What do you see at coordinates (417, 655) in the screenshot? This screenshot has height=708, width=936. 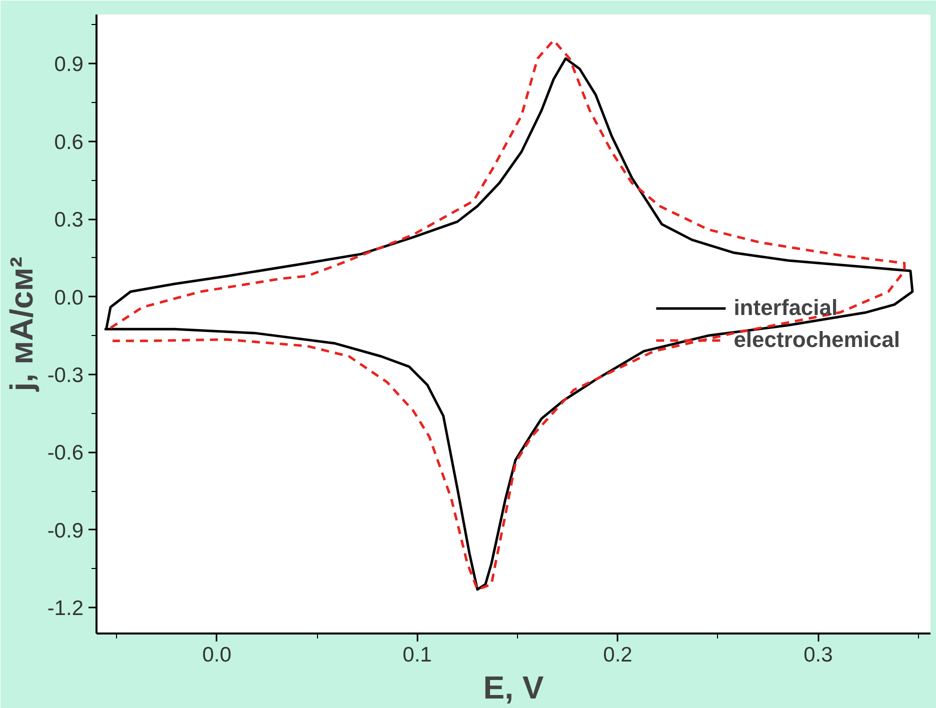 I see `x-tick-label: 0.1` at bounding box center [417, 655].